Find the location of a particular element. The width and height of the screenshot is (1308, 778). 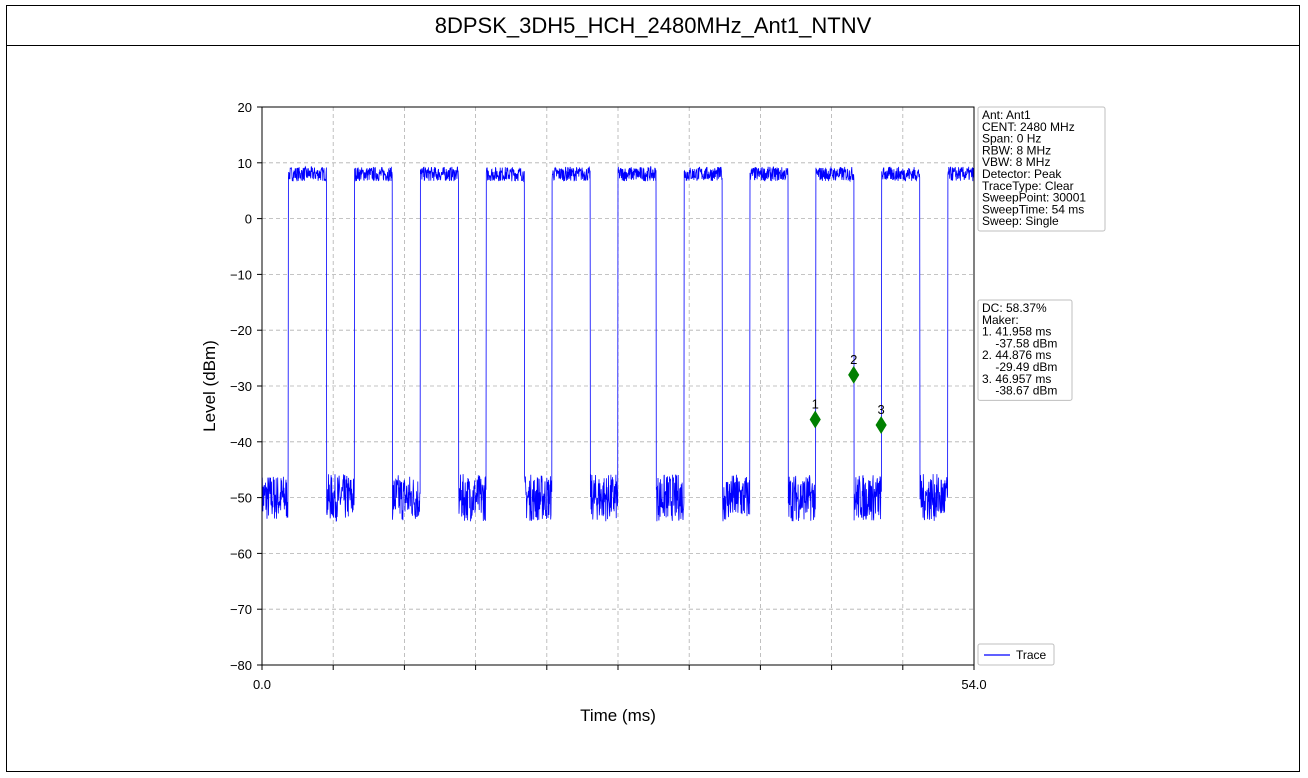

info-line: Maker: is located at coordinates (1000, 320).